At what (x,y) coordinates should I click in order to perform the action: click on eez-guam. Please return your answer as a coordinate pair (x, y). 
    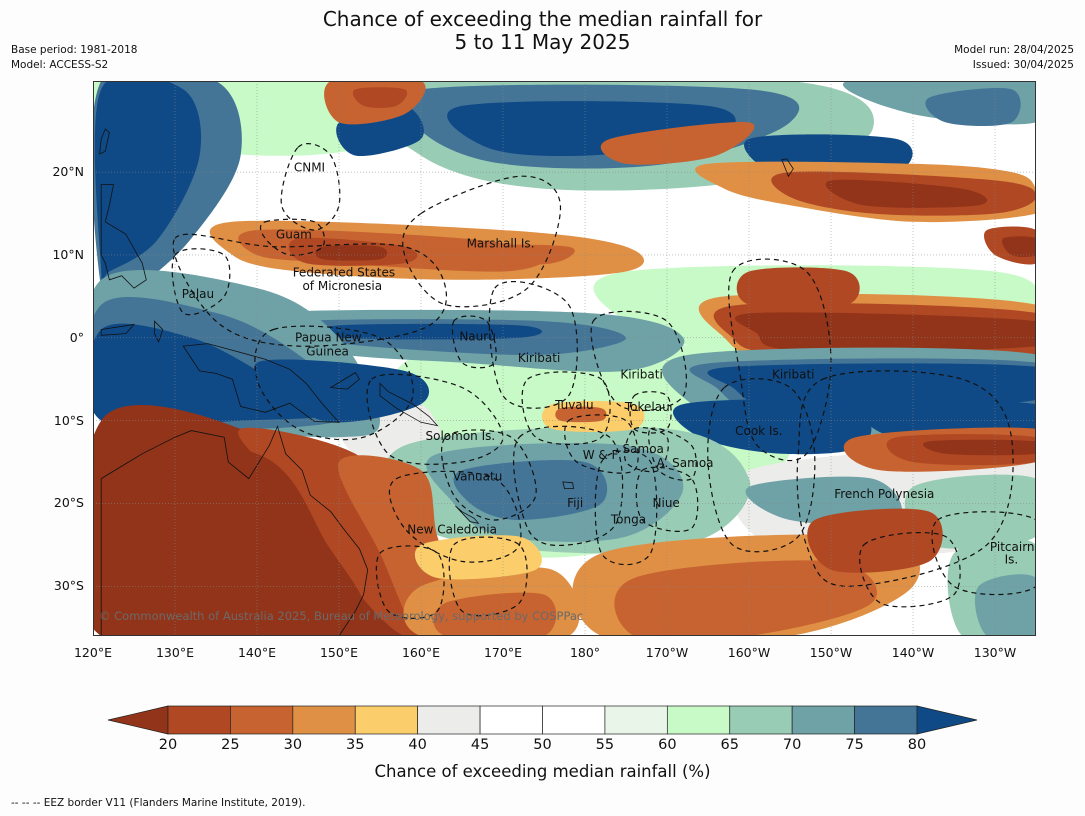
    Looking at the image, I should click on (292, 237).